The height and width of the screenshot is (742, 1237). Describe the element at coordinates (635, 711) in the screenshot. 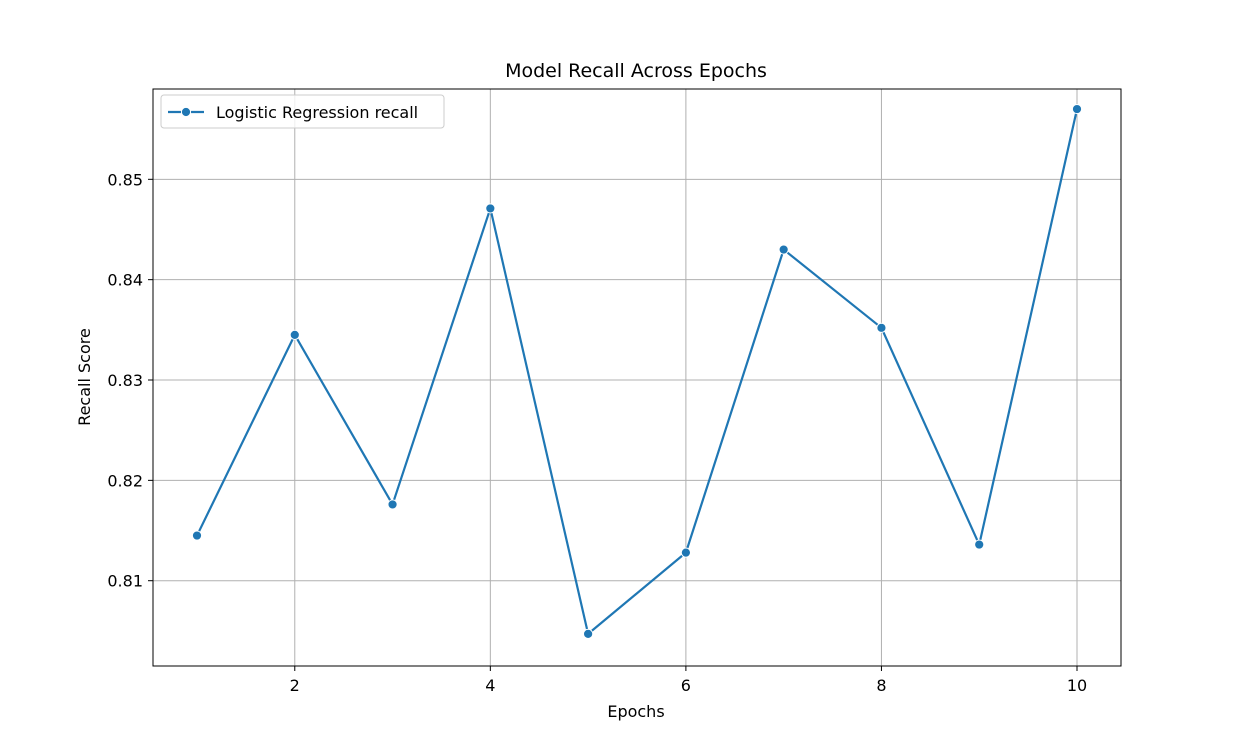

I see `x-axis-label: Epochs` at that location.